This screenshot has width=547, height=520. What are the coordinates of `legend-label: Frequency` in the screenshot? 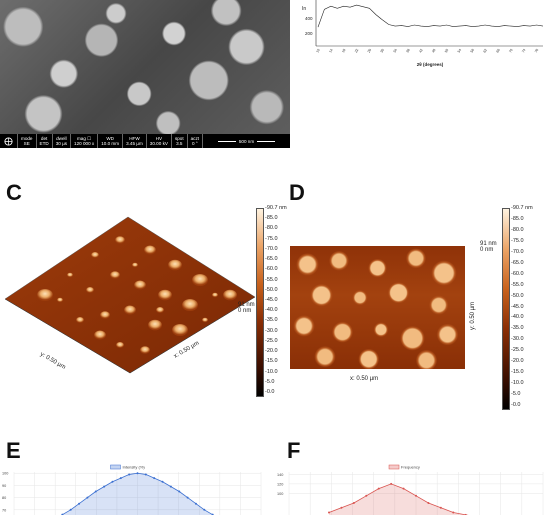 It's located at (410, 467).